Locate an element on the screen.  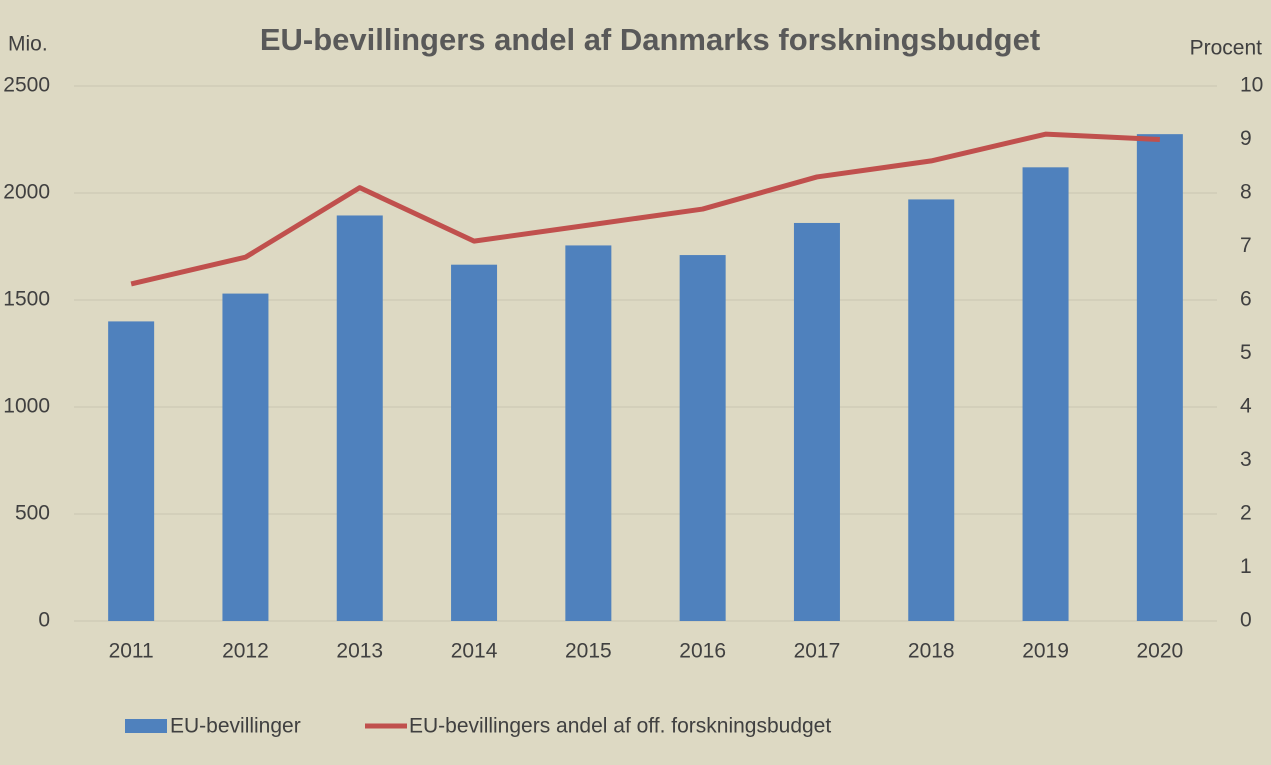
x-tick-label: 2012 is located at coordinates (245, 651).